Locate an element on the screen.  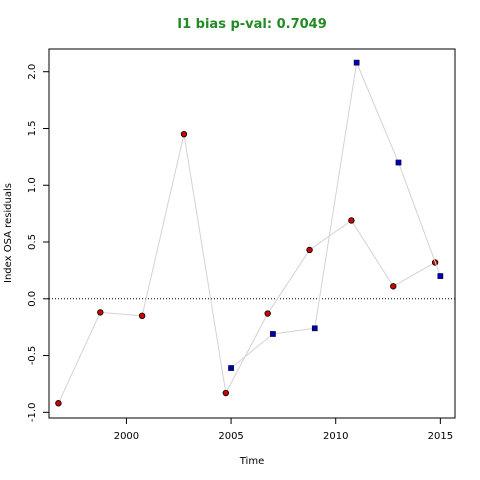
x-tick-label: 2010 is located at coordinates (335, 436).